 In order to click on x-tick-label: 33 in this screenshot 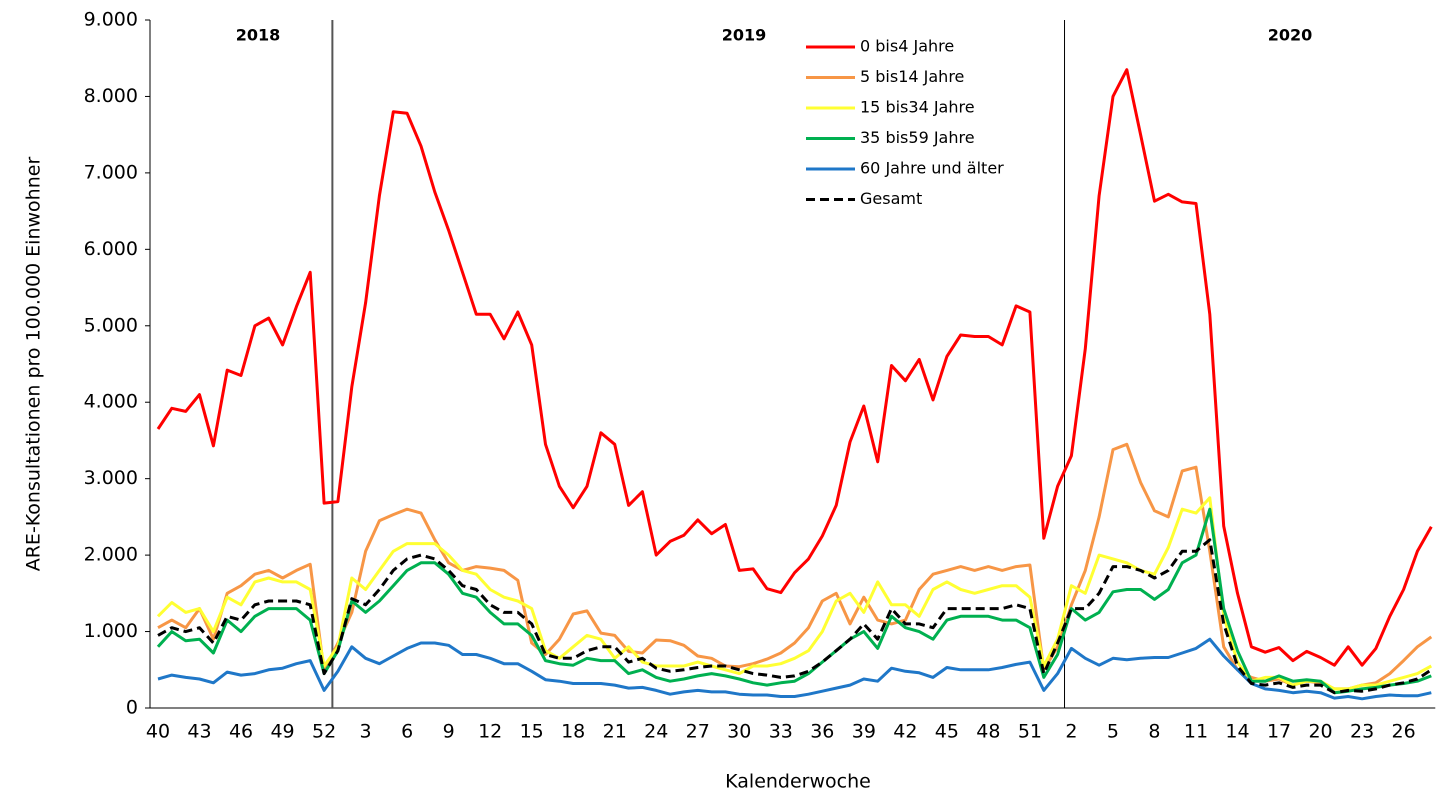, I will do `click(781, 732)`.